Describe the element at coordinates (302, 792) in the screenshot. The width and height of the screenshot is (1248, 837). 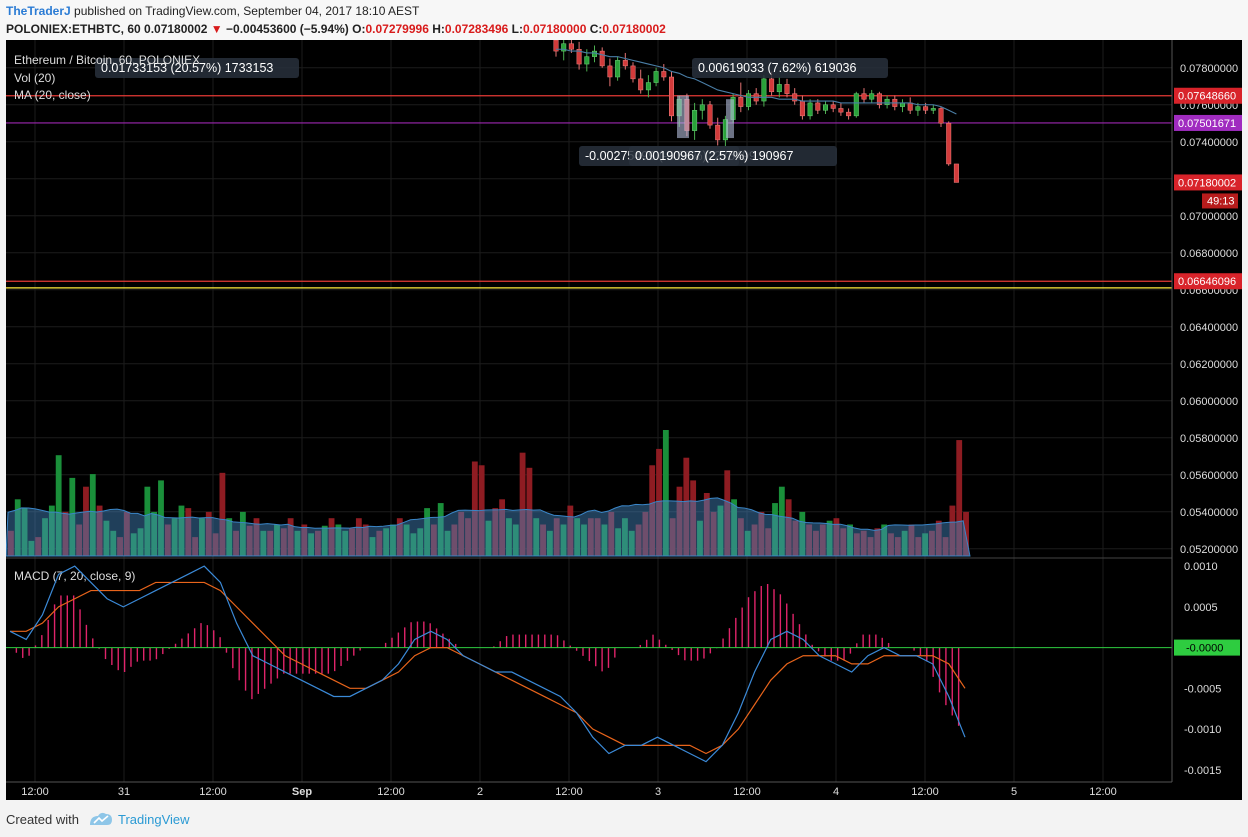
I see `time-tick-label: Sep` at that location.